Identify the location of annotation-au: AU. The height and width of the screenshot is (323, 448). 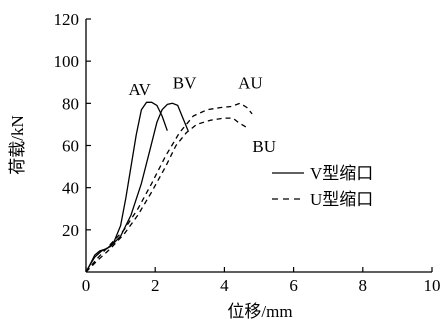
(250, 83).